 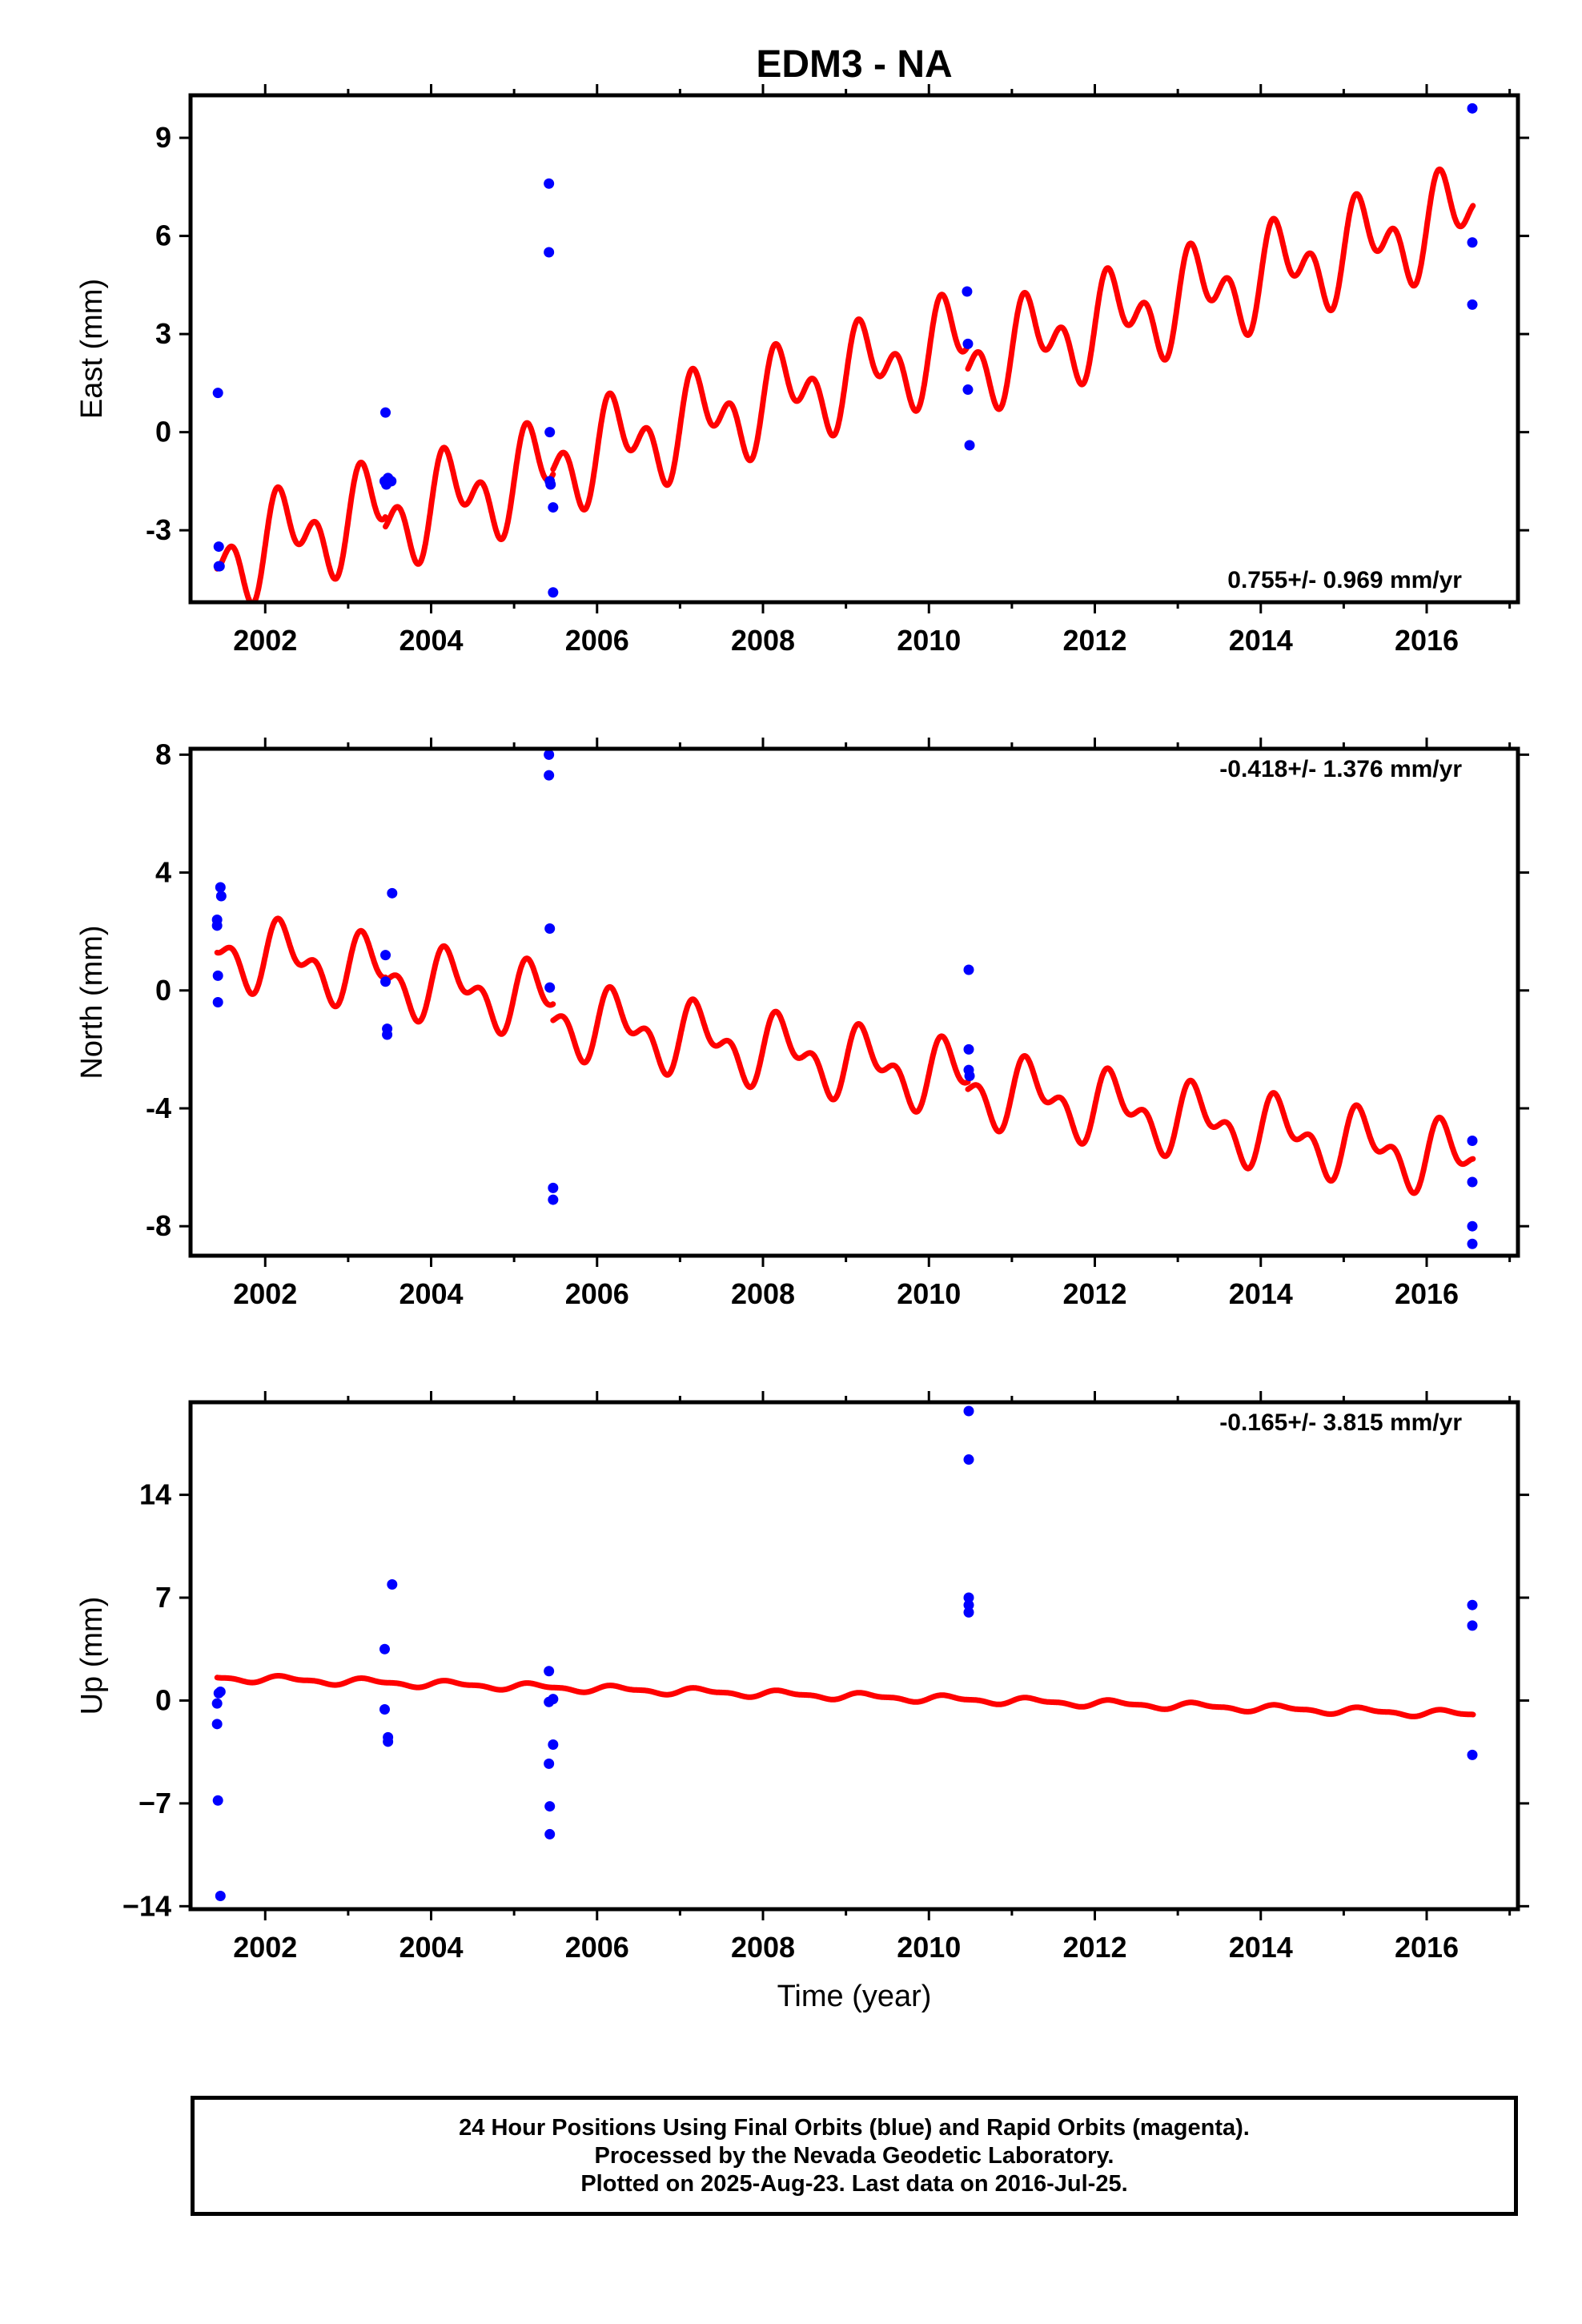 What do you see at coordinates (1340, 1422) in the screenshot?
I see `rate-annotation: -0.165+/- 3.815 mm/yr` at bounding box center [1340, 1422].